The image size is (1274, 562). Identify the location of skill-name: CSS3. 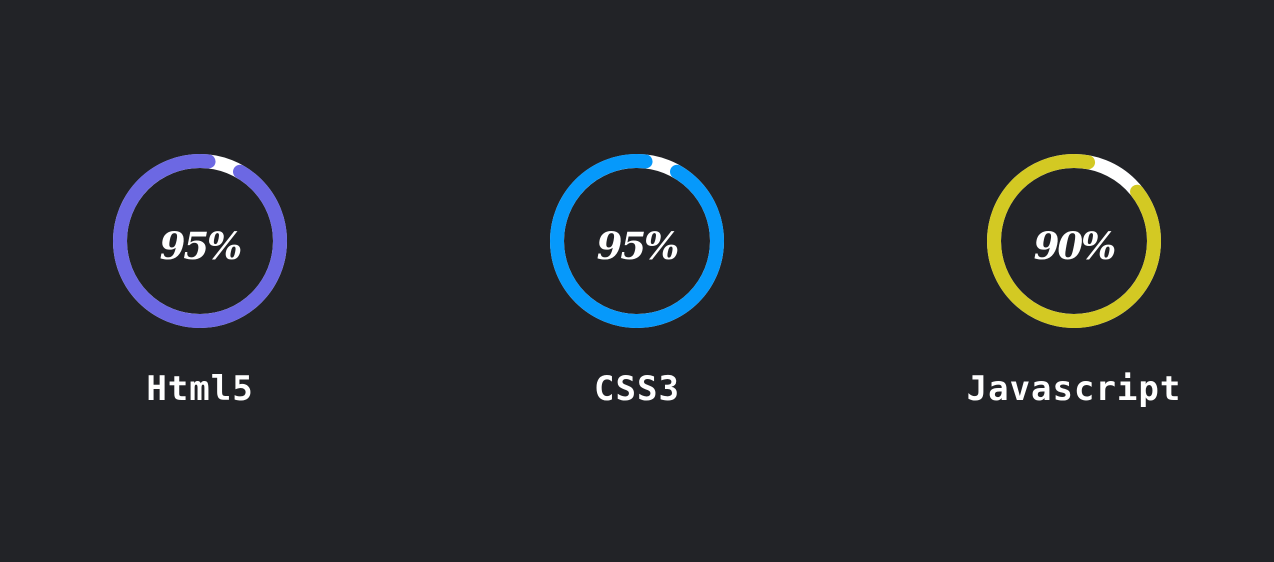
(637, 389).